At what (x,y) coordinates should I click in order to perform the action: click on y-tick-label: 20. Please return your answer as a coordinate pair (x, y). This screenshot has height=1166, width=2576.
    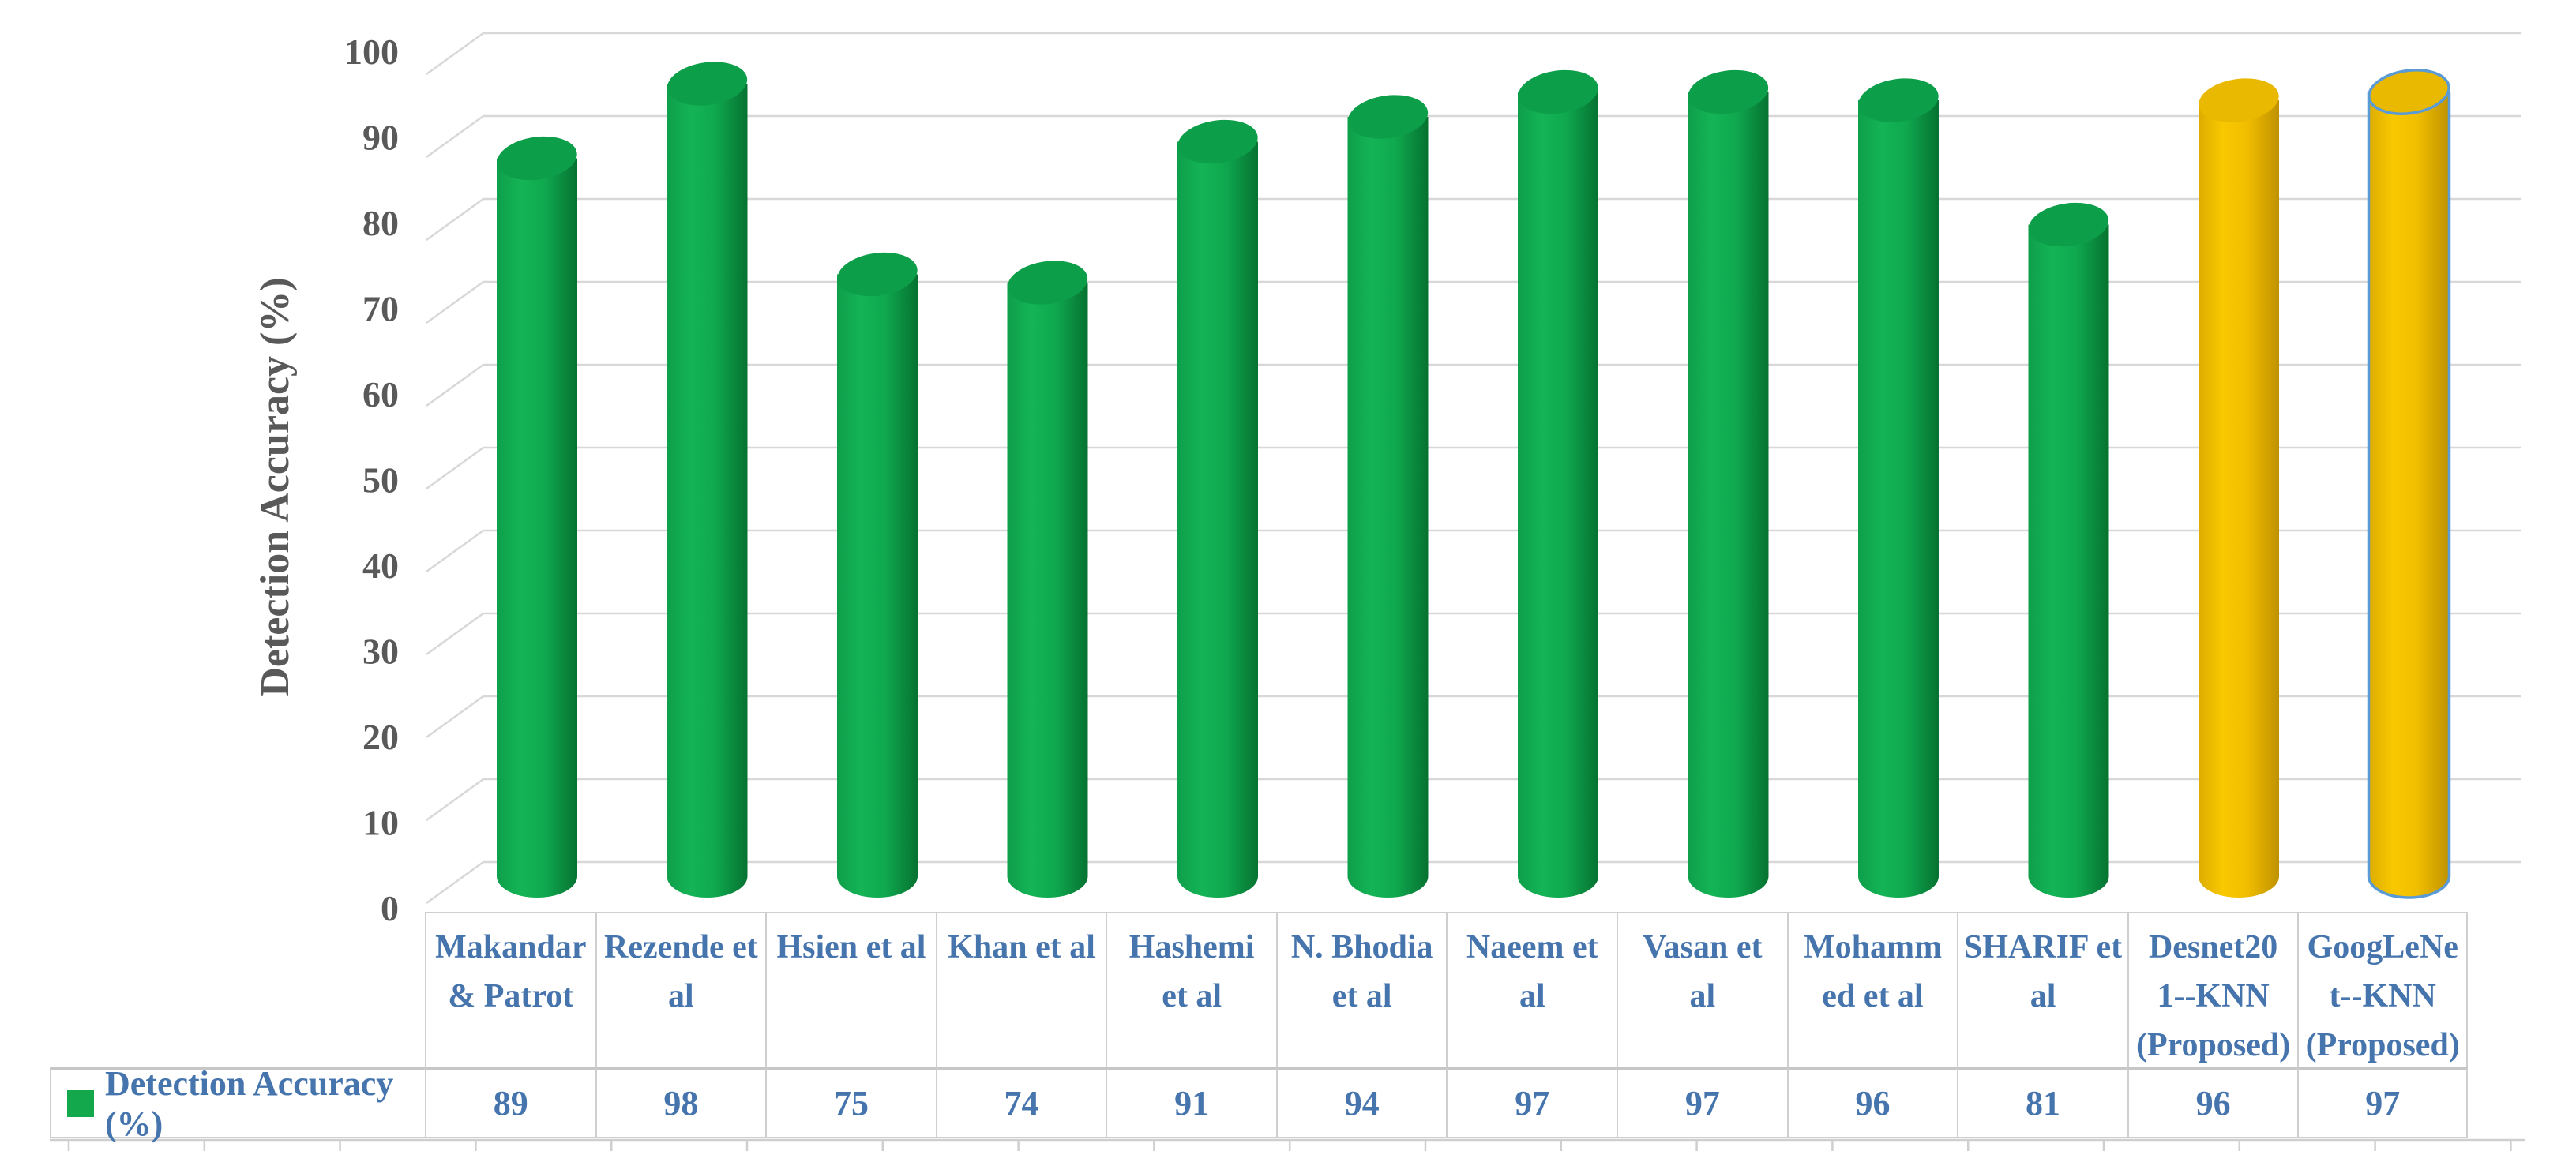
    Looking at the image, I should click on (380, 737).